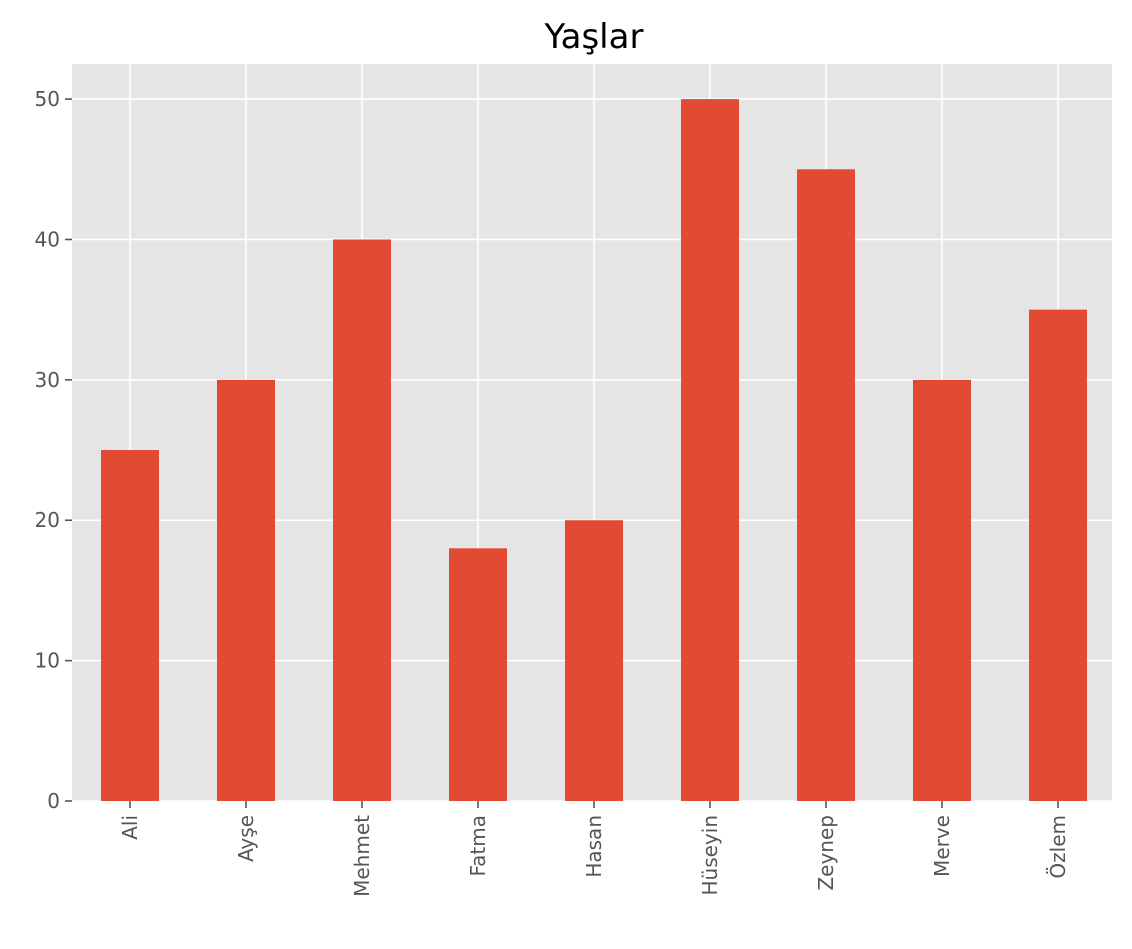  Describe the element at coordinates (942, 846) in the screenshot. I see `x-tick-label: Merve` at that location.